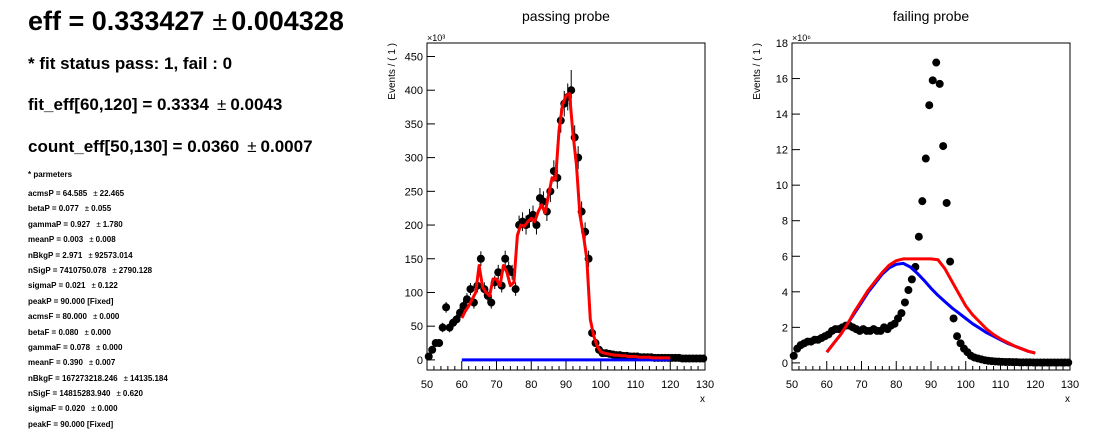 This screenshot has height=432, width=1096. I want to click on parameter-value: meanF = 0.390, so click(55, 363).